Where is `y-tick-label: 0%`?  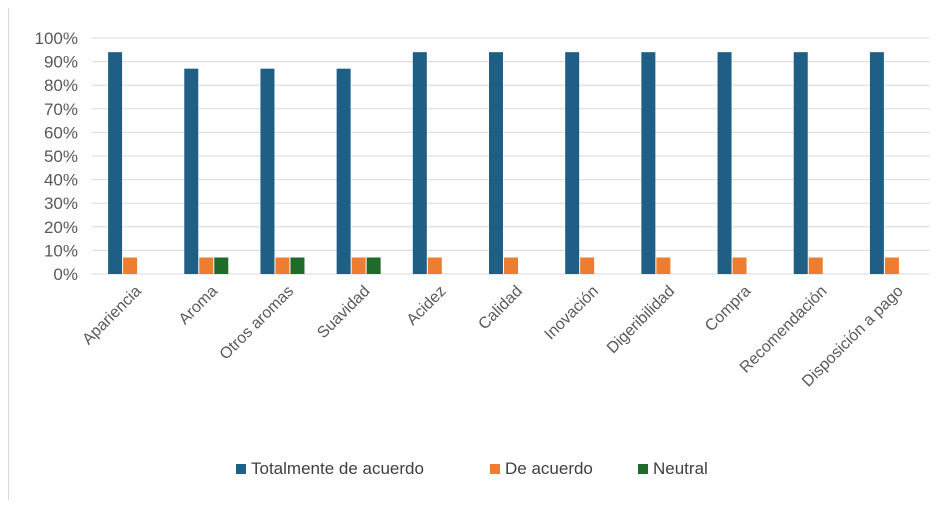
y-tick-label: 0% is located at coordinates (65, 274).